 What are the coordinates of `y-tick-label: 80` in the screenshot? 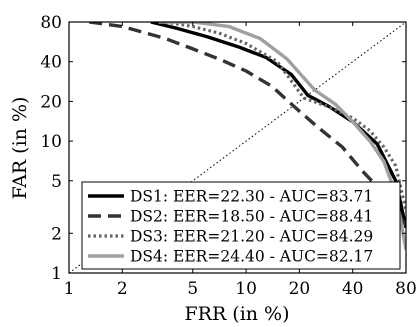 It's located at (51, 23).